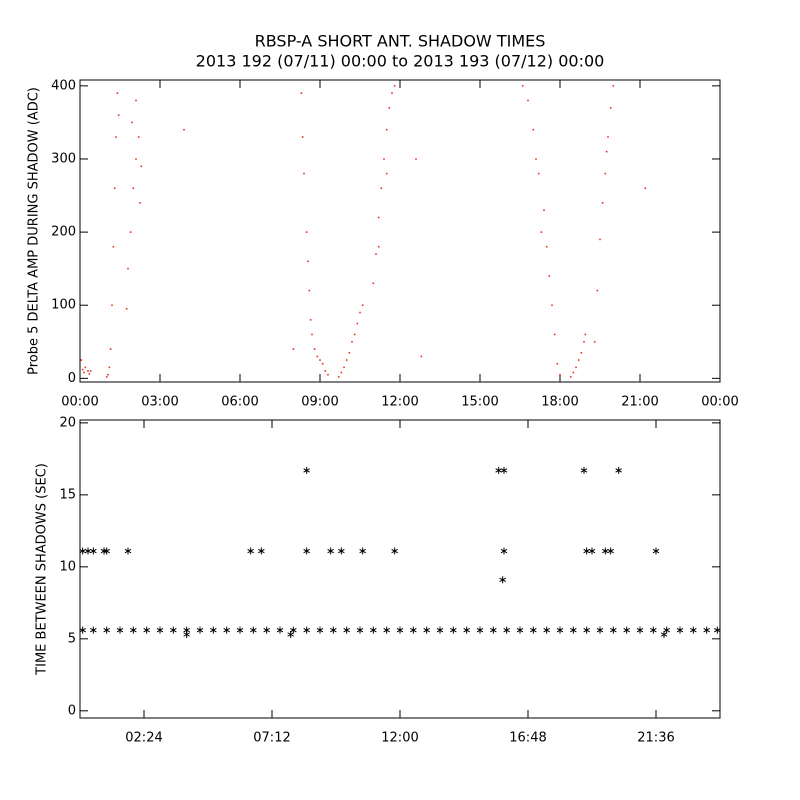  Describe the element at coordinates (559, 402) in the screenshot. I see `x-tick-label: 18:00` at that location.